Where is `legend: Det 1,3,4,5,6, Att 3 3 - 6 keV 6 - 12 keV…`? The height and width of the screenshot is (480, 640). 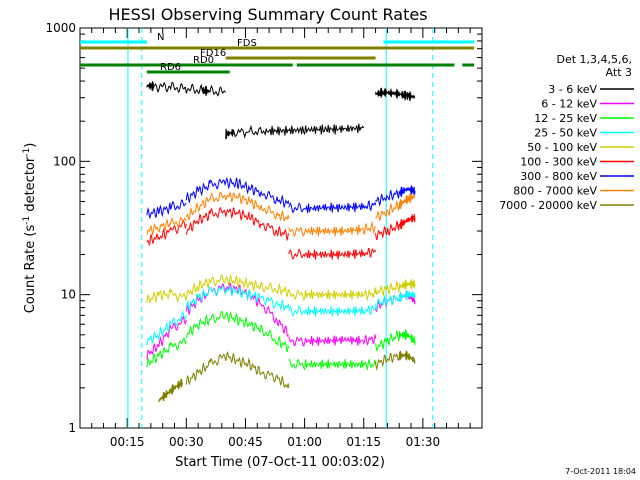
legend: Det 1,3,4,5,6, Att 3 3 - 6 keV 6 - 12 keV… is located at coordinates (566, 132).